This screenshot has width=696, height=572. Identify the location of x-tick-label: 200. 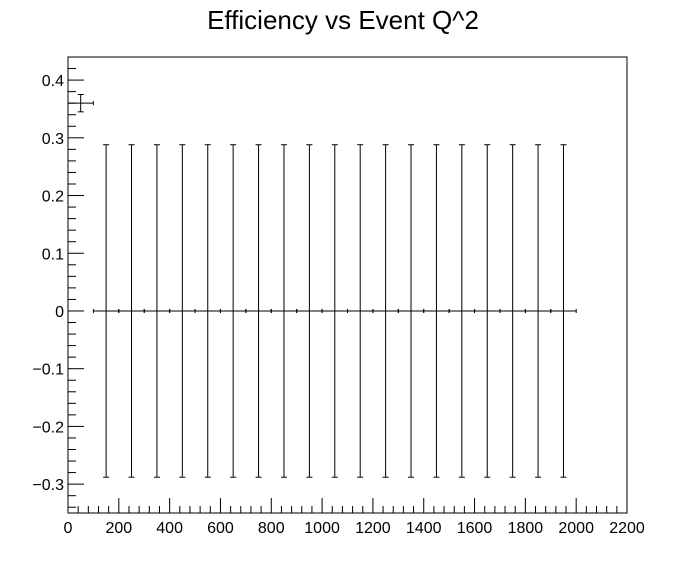
(118, 528).